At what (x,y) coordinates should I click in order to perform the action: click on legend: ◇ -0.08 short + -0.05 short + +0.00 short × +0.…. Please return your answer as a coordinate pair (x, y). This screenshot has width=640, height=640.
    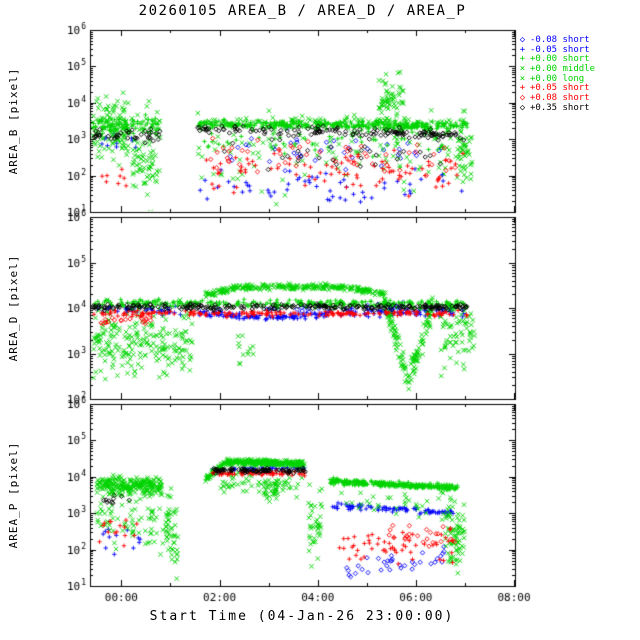
    Looking at the image, I should click on (556, 74).